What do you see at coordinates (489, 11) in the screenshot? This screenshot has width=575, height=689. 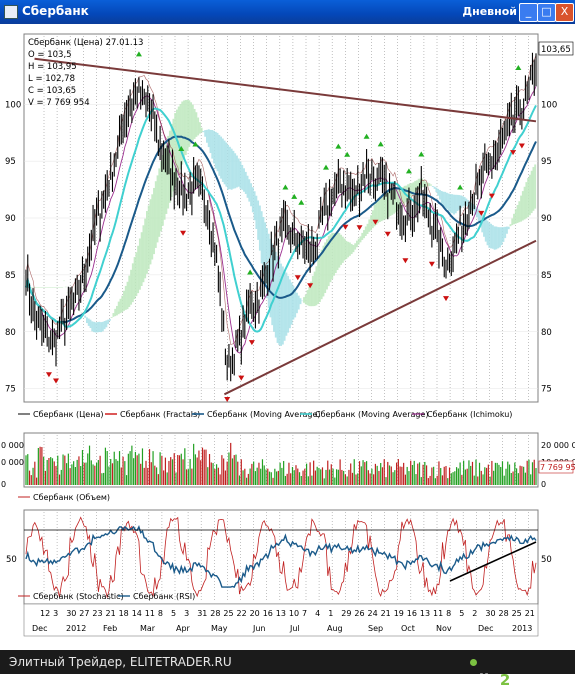 I see `timeframe-label: Дневной` at bounding box center [489, 11].